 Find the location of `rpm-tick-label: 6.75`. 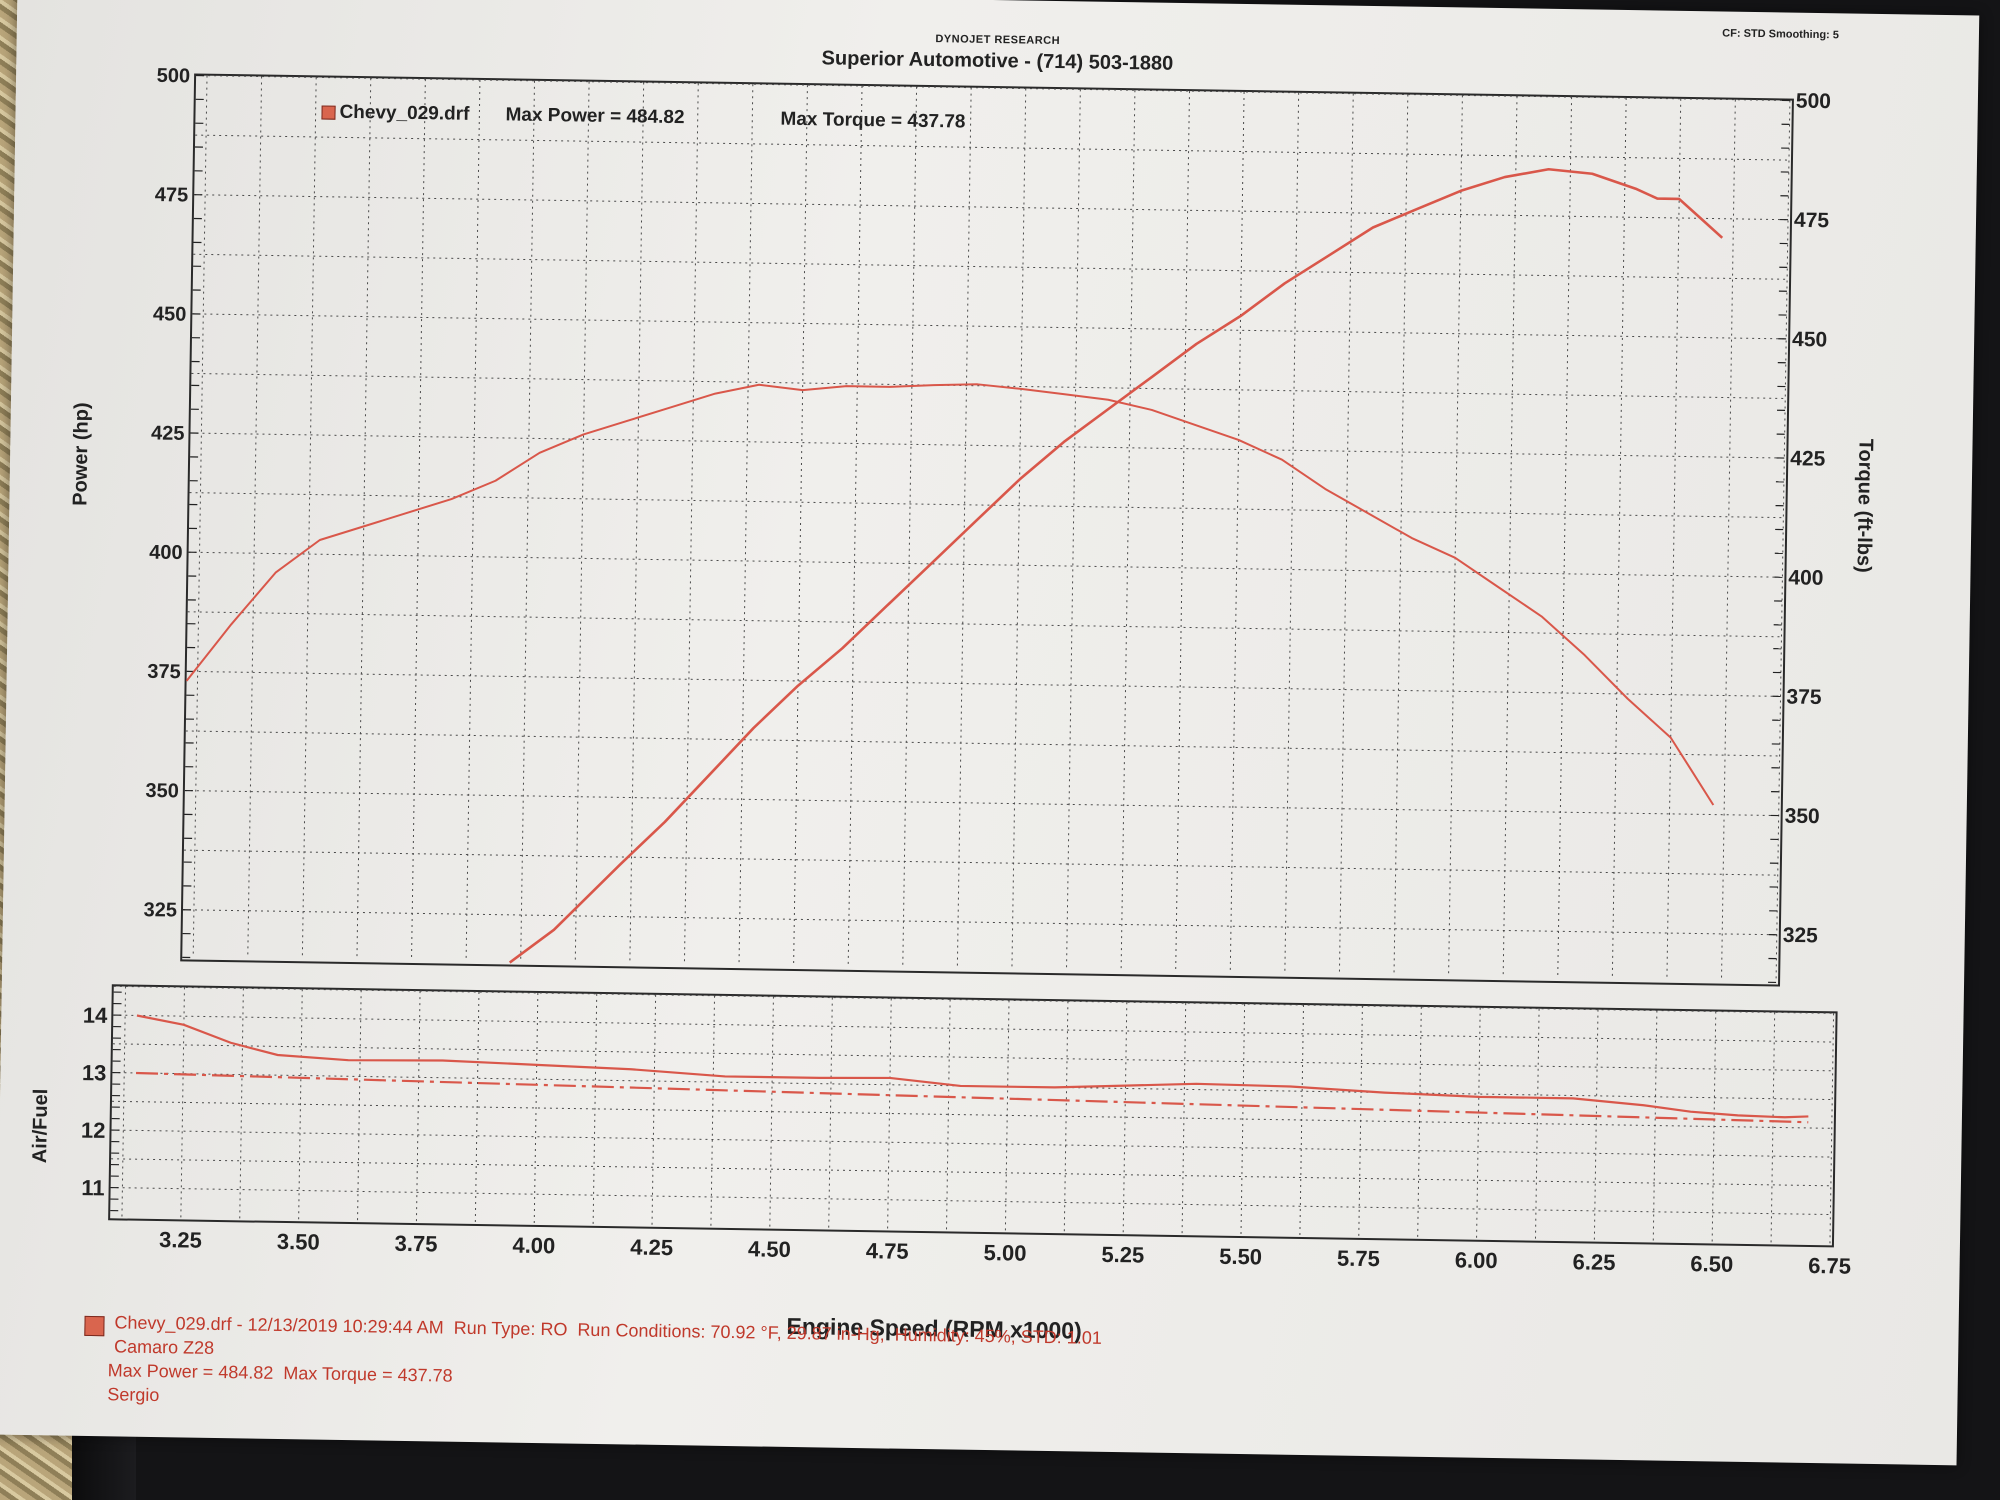

rpm-tick-label: 6.75 is located at coordinates (1829, 1266).